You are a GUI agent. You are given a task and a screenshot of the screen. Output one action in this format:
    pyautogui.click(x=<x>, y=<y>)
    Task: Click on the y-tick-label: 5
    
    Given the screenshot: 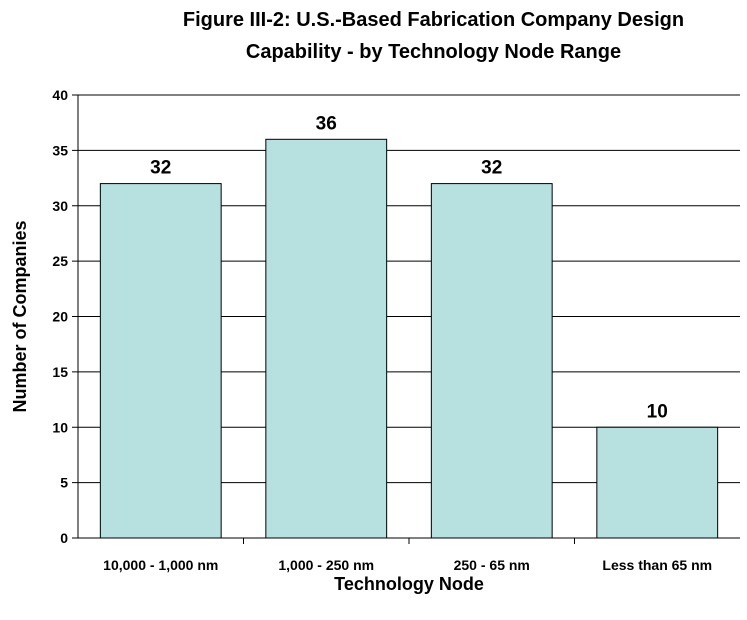 What is the action you would take?
    pyautogui.click(x=64, y=483)
    